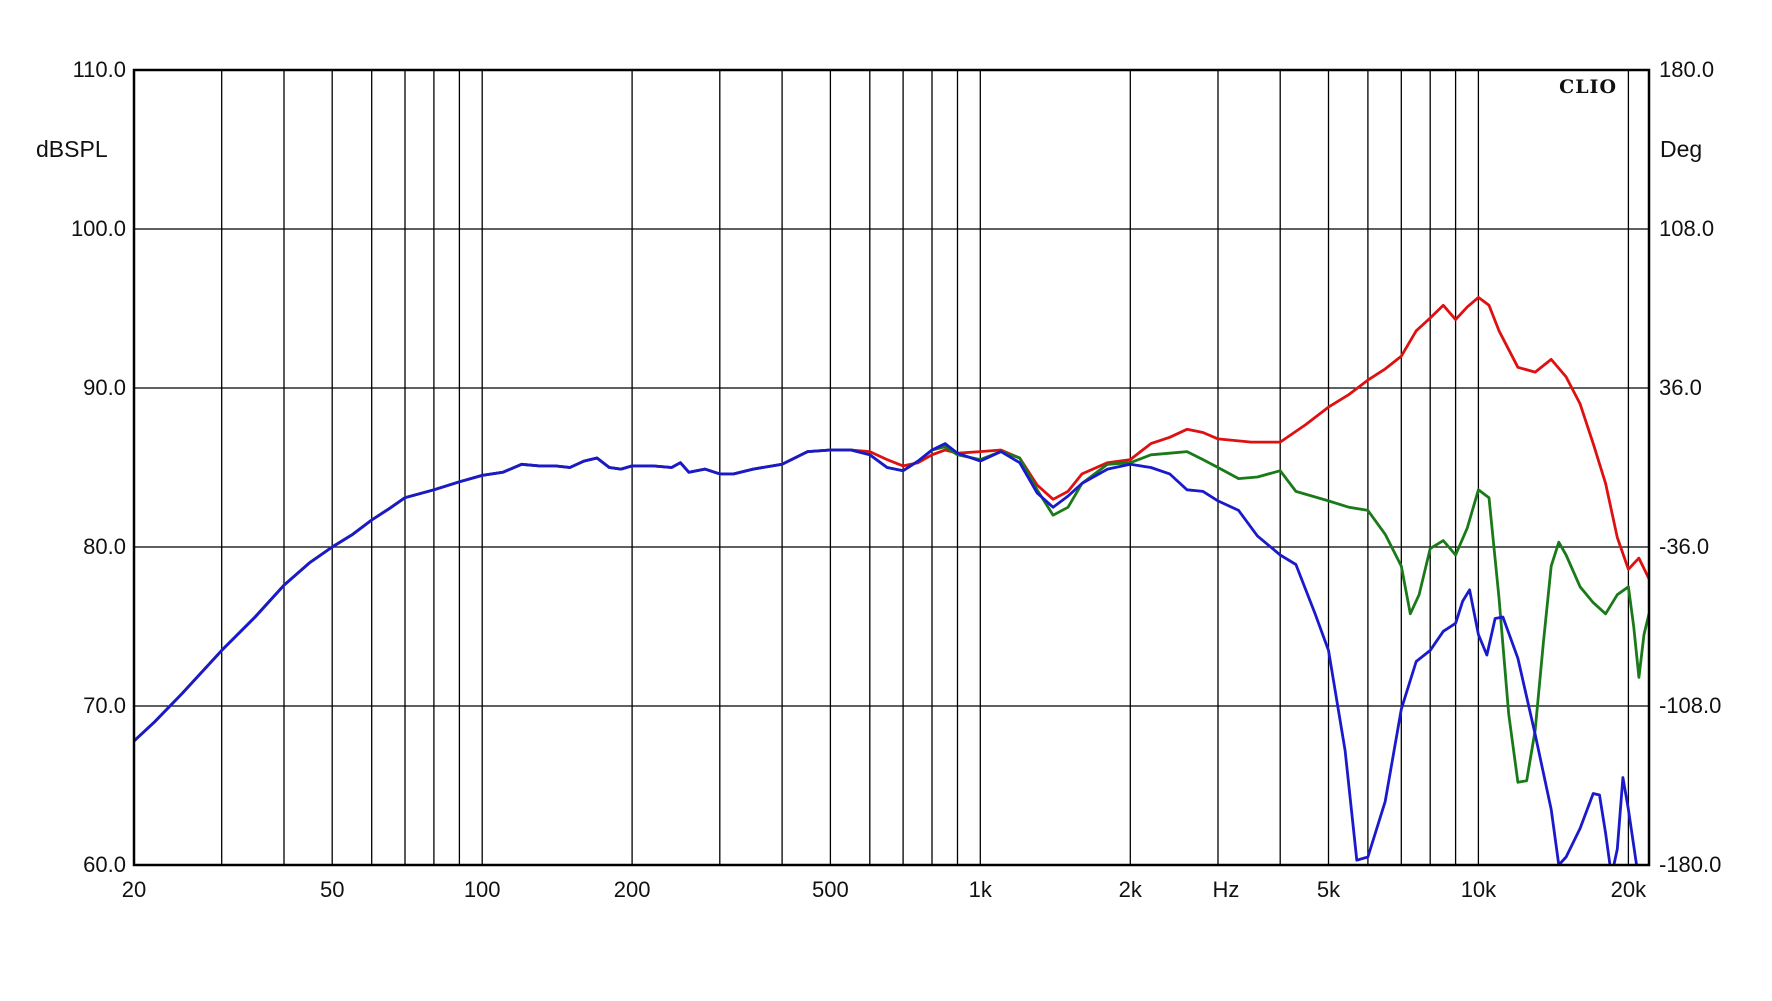  Describe the element at coordinates (99, 69) in the screenshot. I see `left-tick-label: 110.0` at that location.